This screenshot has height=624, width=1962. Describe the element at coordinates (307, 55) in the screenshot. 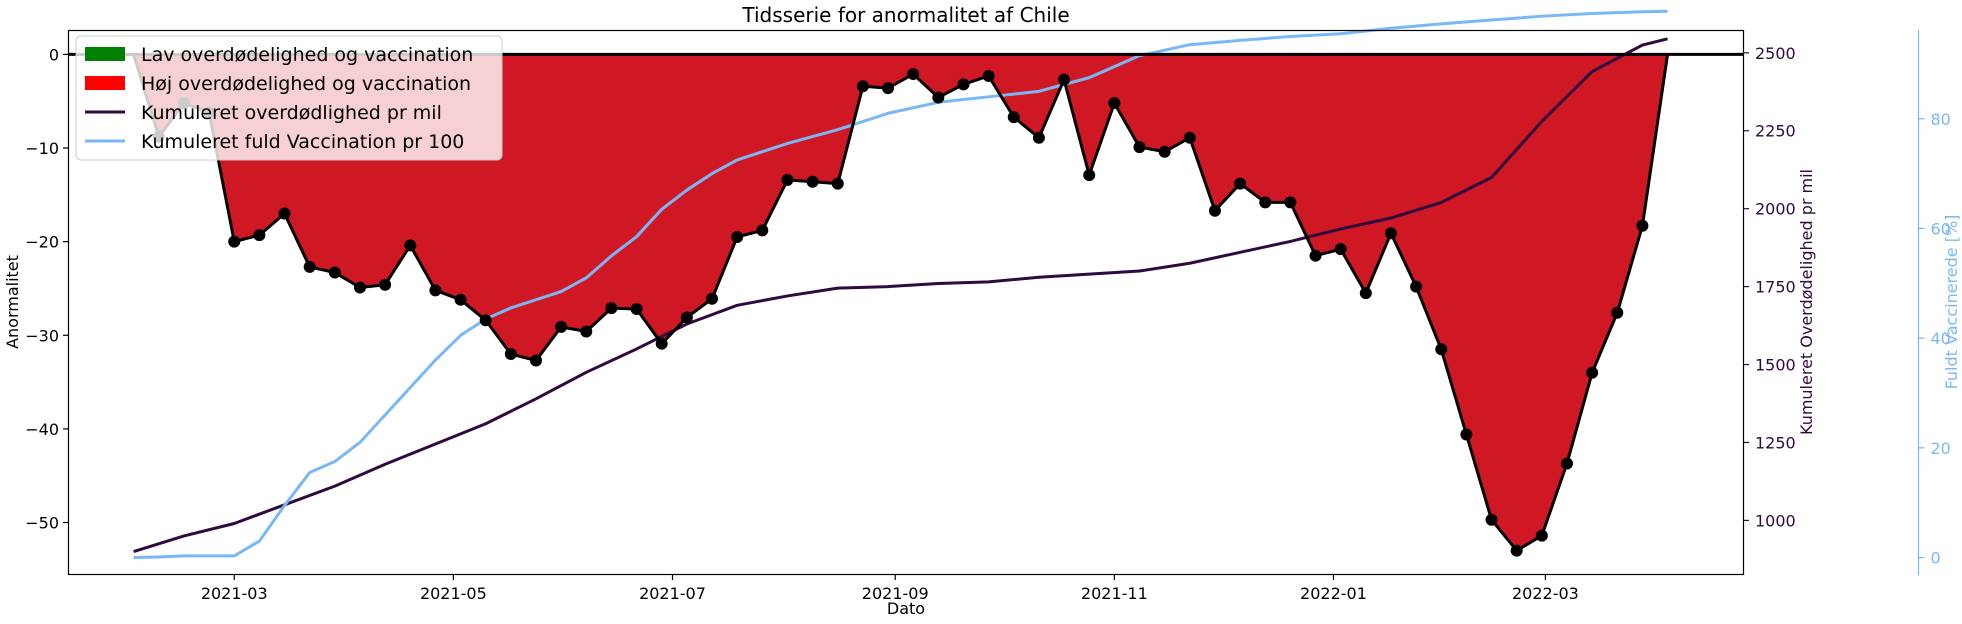

I see `legend-label-low: Lav overdødelighed og vaccination` at that location.